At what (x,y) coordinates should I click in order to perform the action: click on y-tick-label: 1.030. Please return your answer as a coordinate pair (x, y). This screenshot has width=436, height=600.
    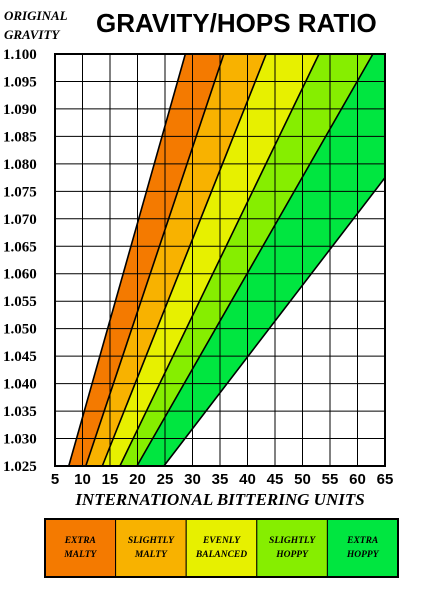
    Looking at the image, I should click on (20, 440).